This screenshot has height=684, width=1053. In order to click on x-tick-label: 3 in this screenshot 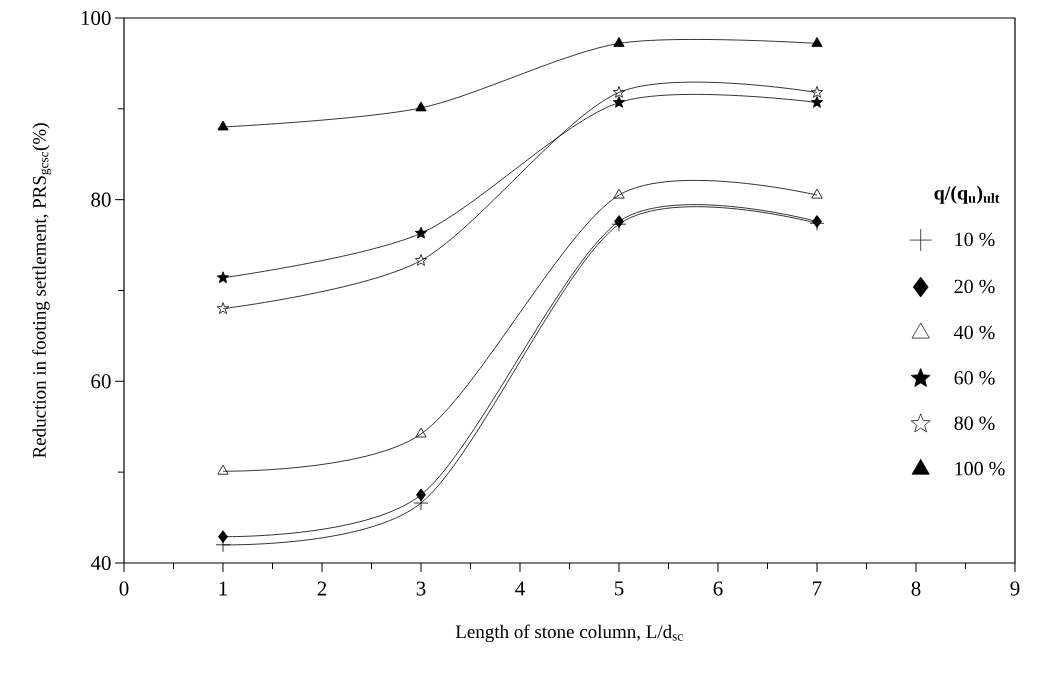, I will do `click(421, 588)`.